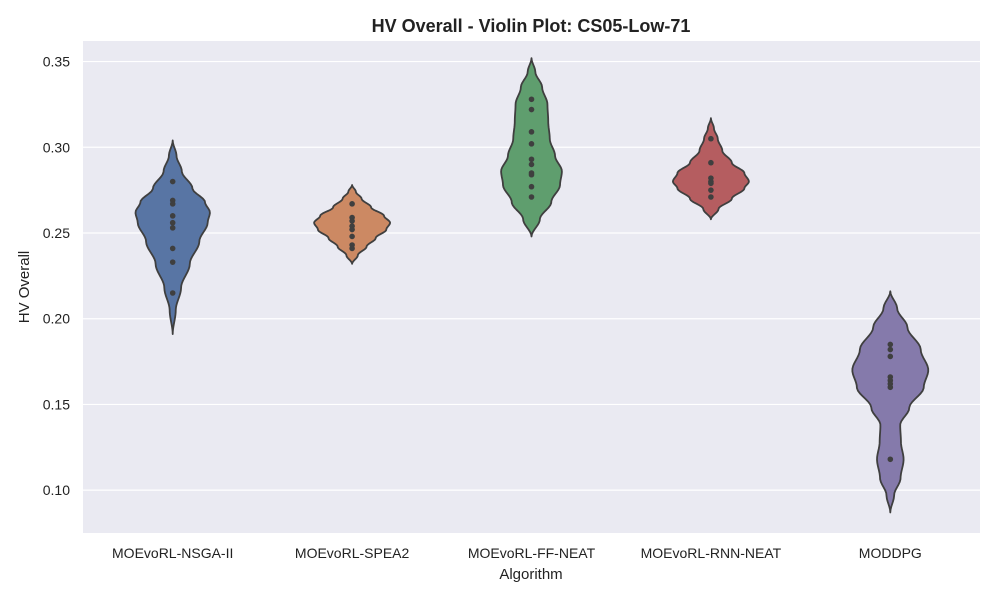 This screenshot has height=600, width=1000. Describe the element at coordinates (56, 404) in the screenshot. I see `y-tick-label: 0.15` at that location.